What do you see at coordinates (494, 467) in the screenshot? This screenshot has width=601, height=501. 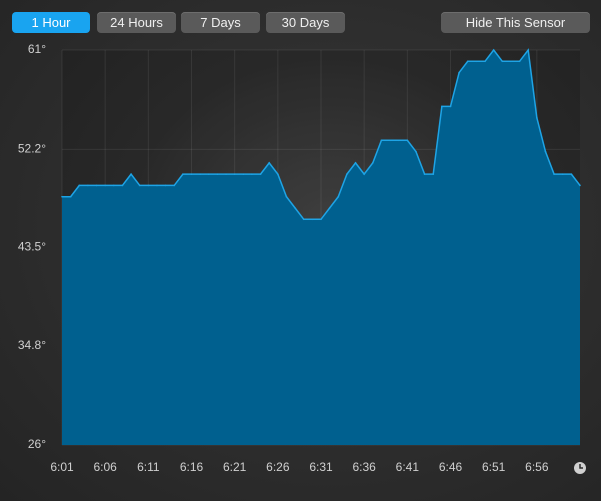 I see `x-tick-label: 6:51` at bounding box center [494, 467].